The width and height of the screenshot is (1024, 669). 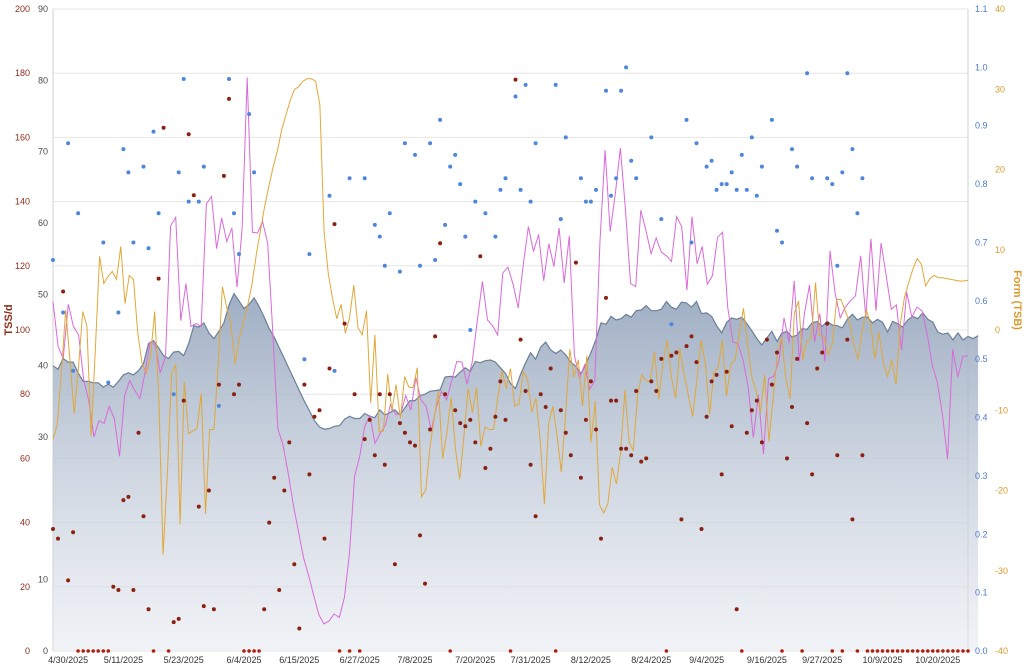 What do you see at coordinates (43, 294) in the screenshot?
I see `fitness-tick-label: 50` at bounding box center [43, 294].